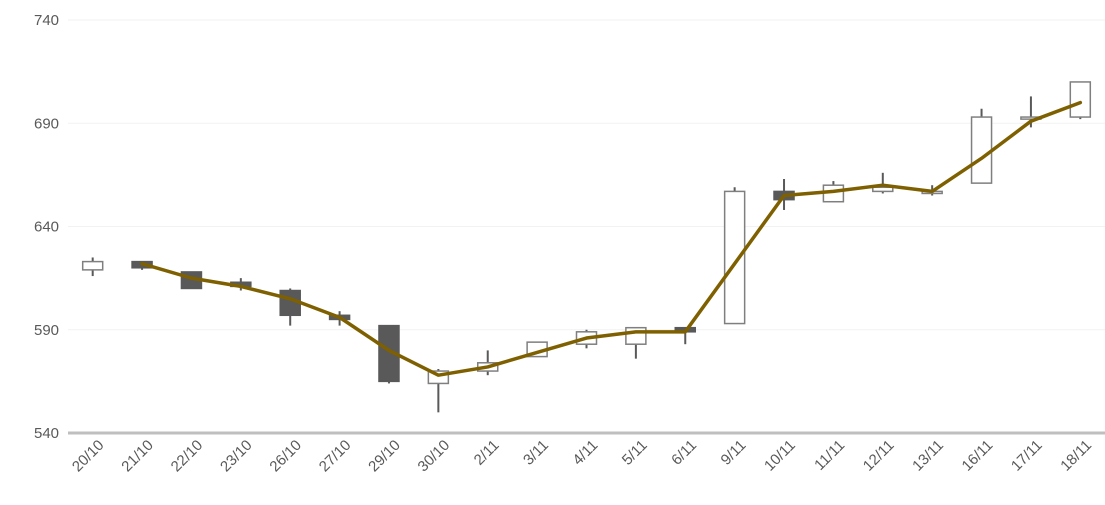 Image resolution: width=1105 pixels, height=505 pixels. I want to click on x-tick-label: 11/11, so click(829, 455).